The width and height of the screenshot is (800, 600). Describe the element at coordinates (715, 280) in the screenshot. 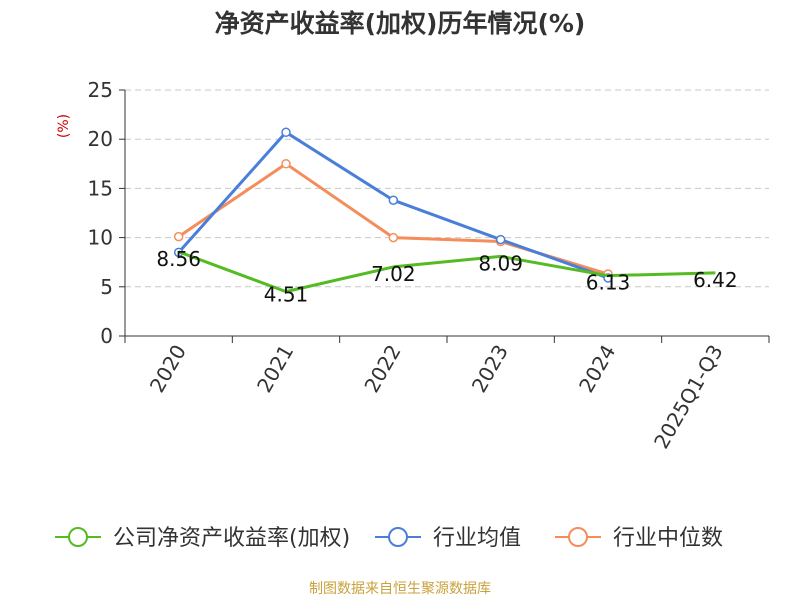

I see `data-label: 6.42` at that location.